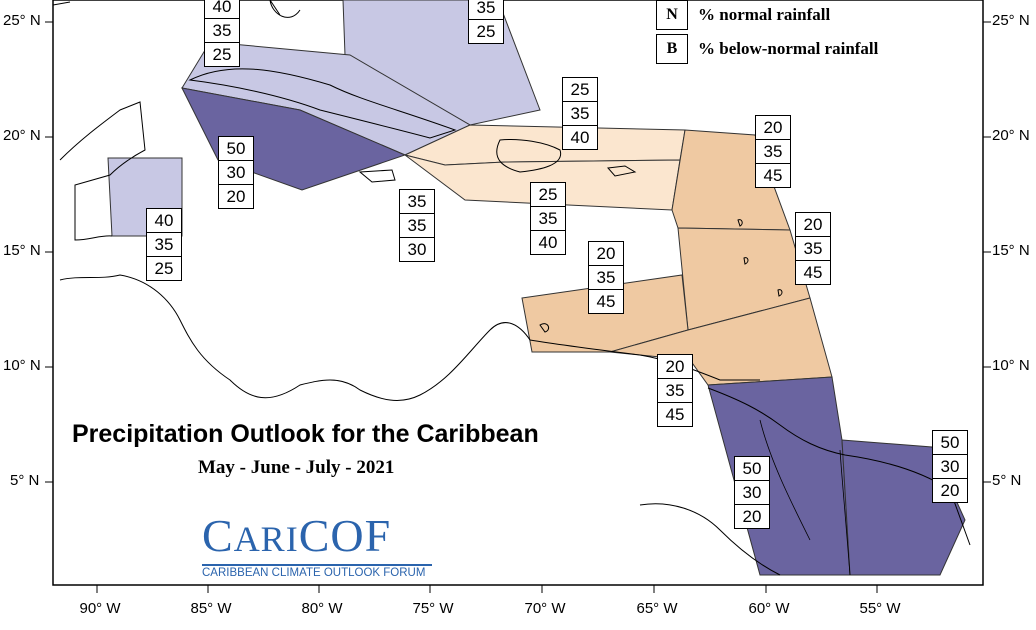 The width and height of the screenshot is (1036, 630). I want to click on prob-box-abc-islands: 20 35 45, so click(606, 277).